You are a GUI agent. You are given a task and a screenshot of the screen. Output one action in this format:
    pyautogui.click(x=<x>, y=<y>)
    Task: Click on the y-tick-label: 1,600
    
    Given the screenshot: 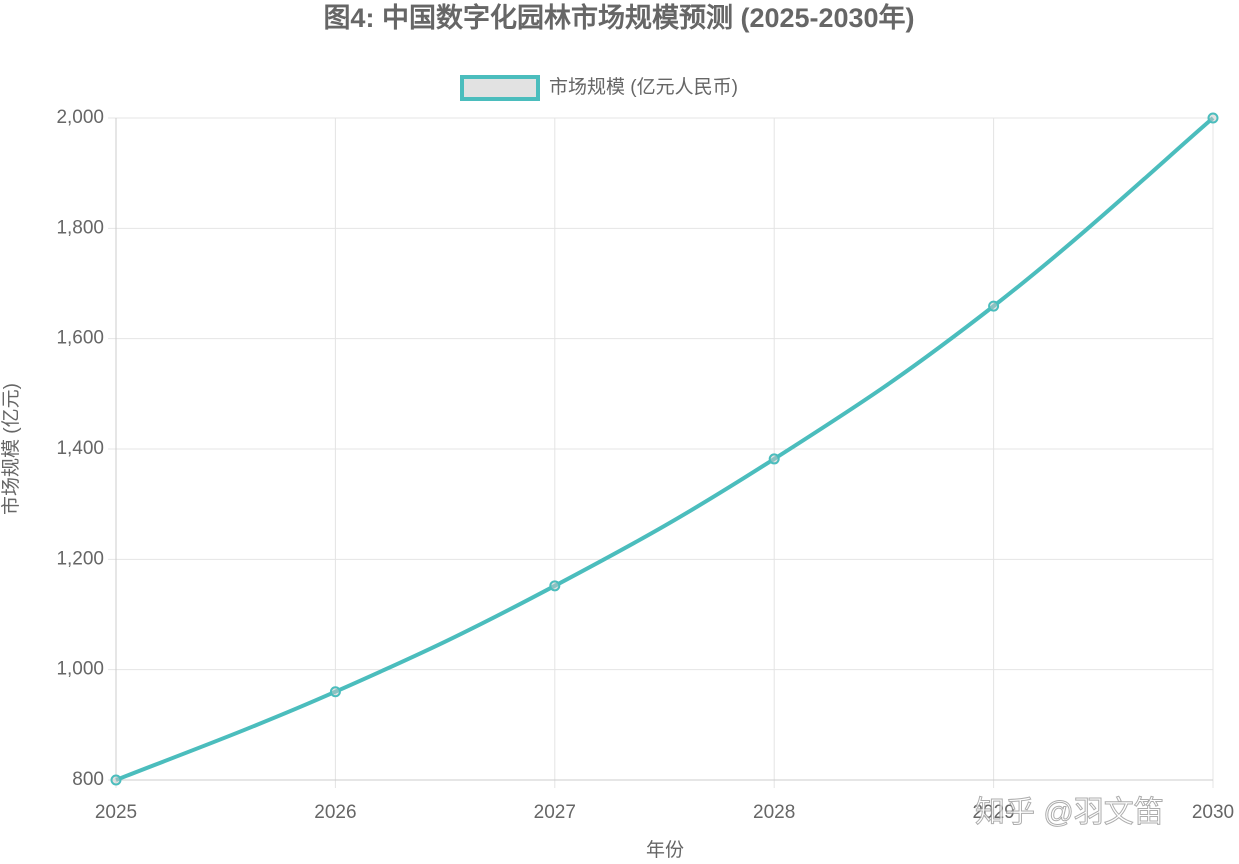 What is the action you would take?
    pyautogui.click(x=80, y=338)
    